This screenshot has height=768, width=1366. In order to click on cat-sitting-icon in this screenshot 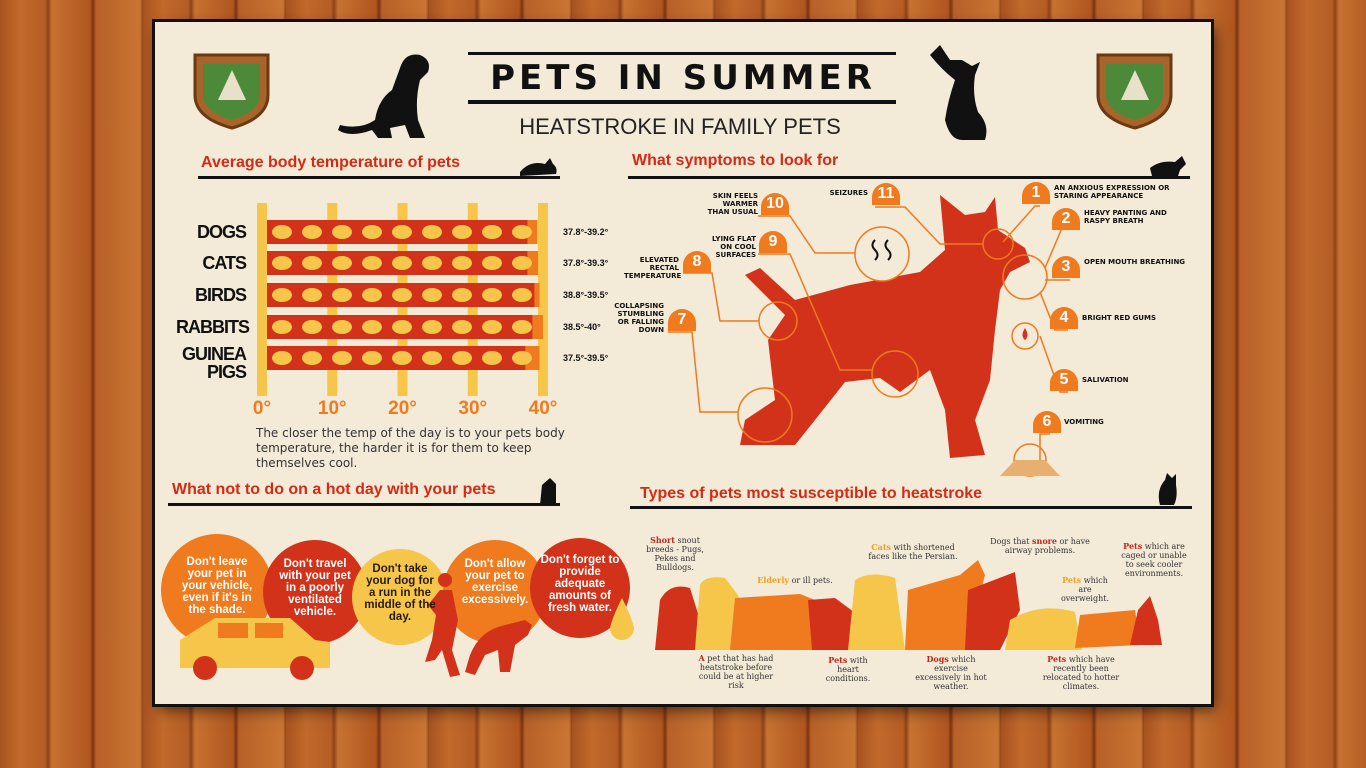, I will do `click(1167, 489)`.